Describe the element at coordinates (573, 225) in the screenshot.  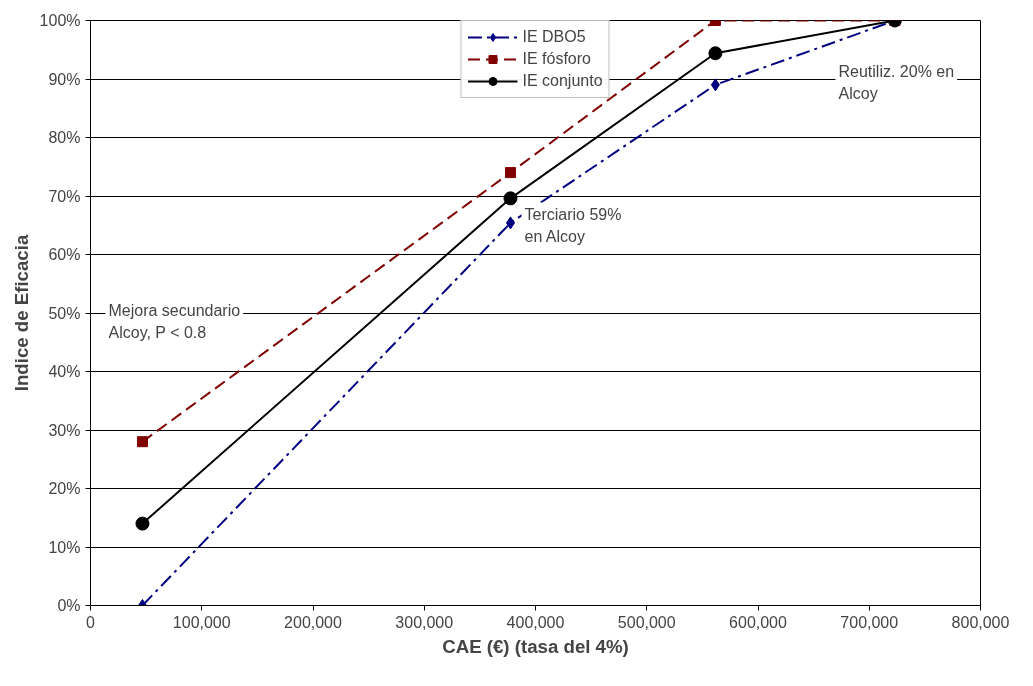
I see `annotation: Terciario 59% en Alcoy` at that location.